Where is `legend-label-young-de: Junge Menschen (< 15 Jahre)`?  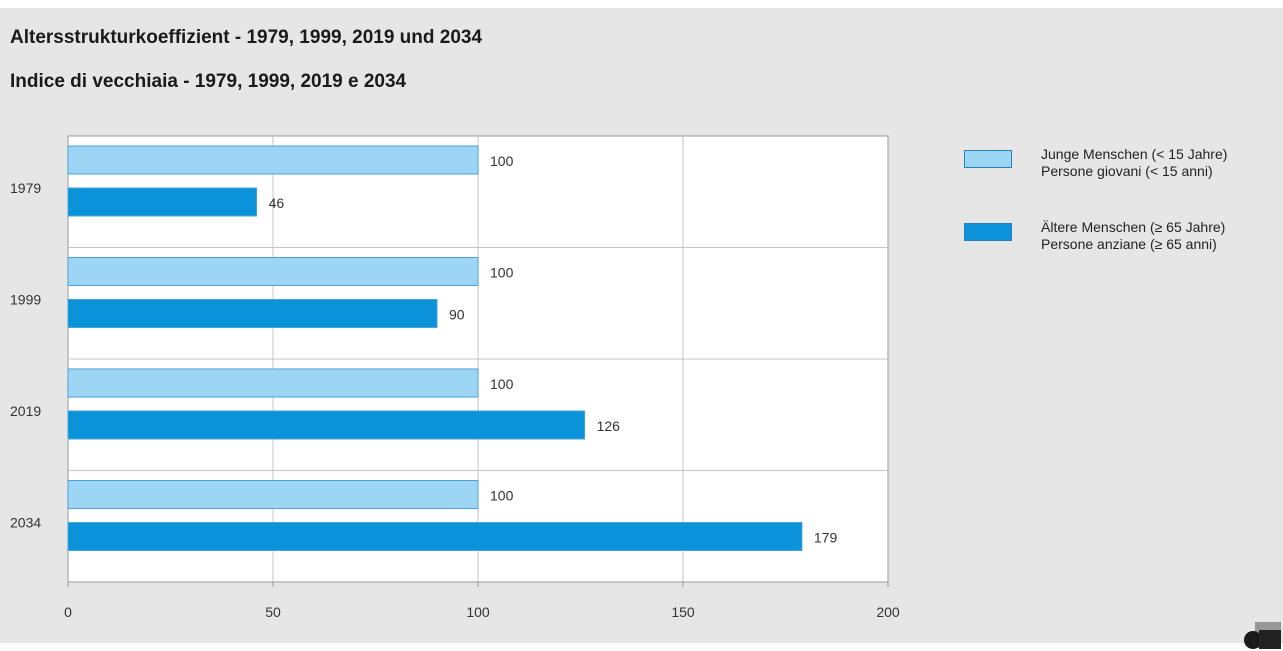 legend-label-young-de: Junge Menschen (< 15 Jahre) is located at coordinates (1134, 154).